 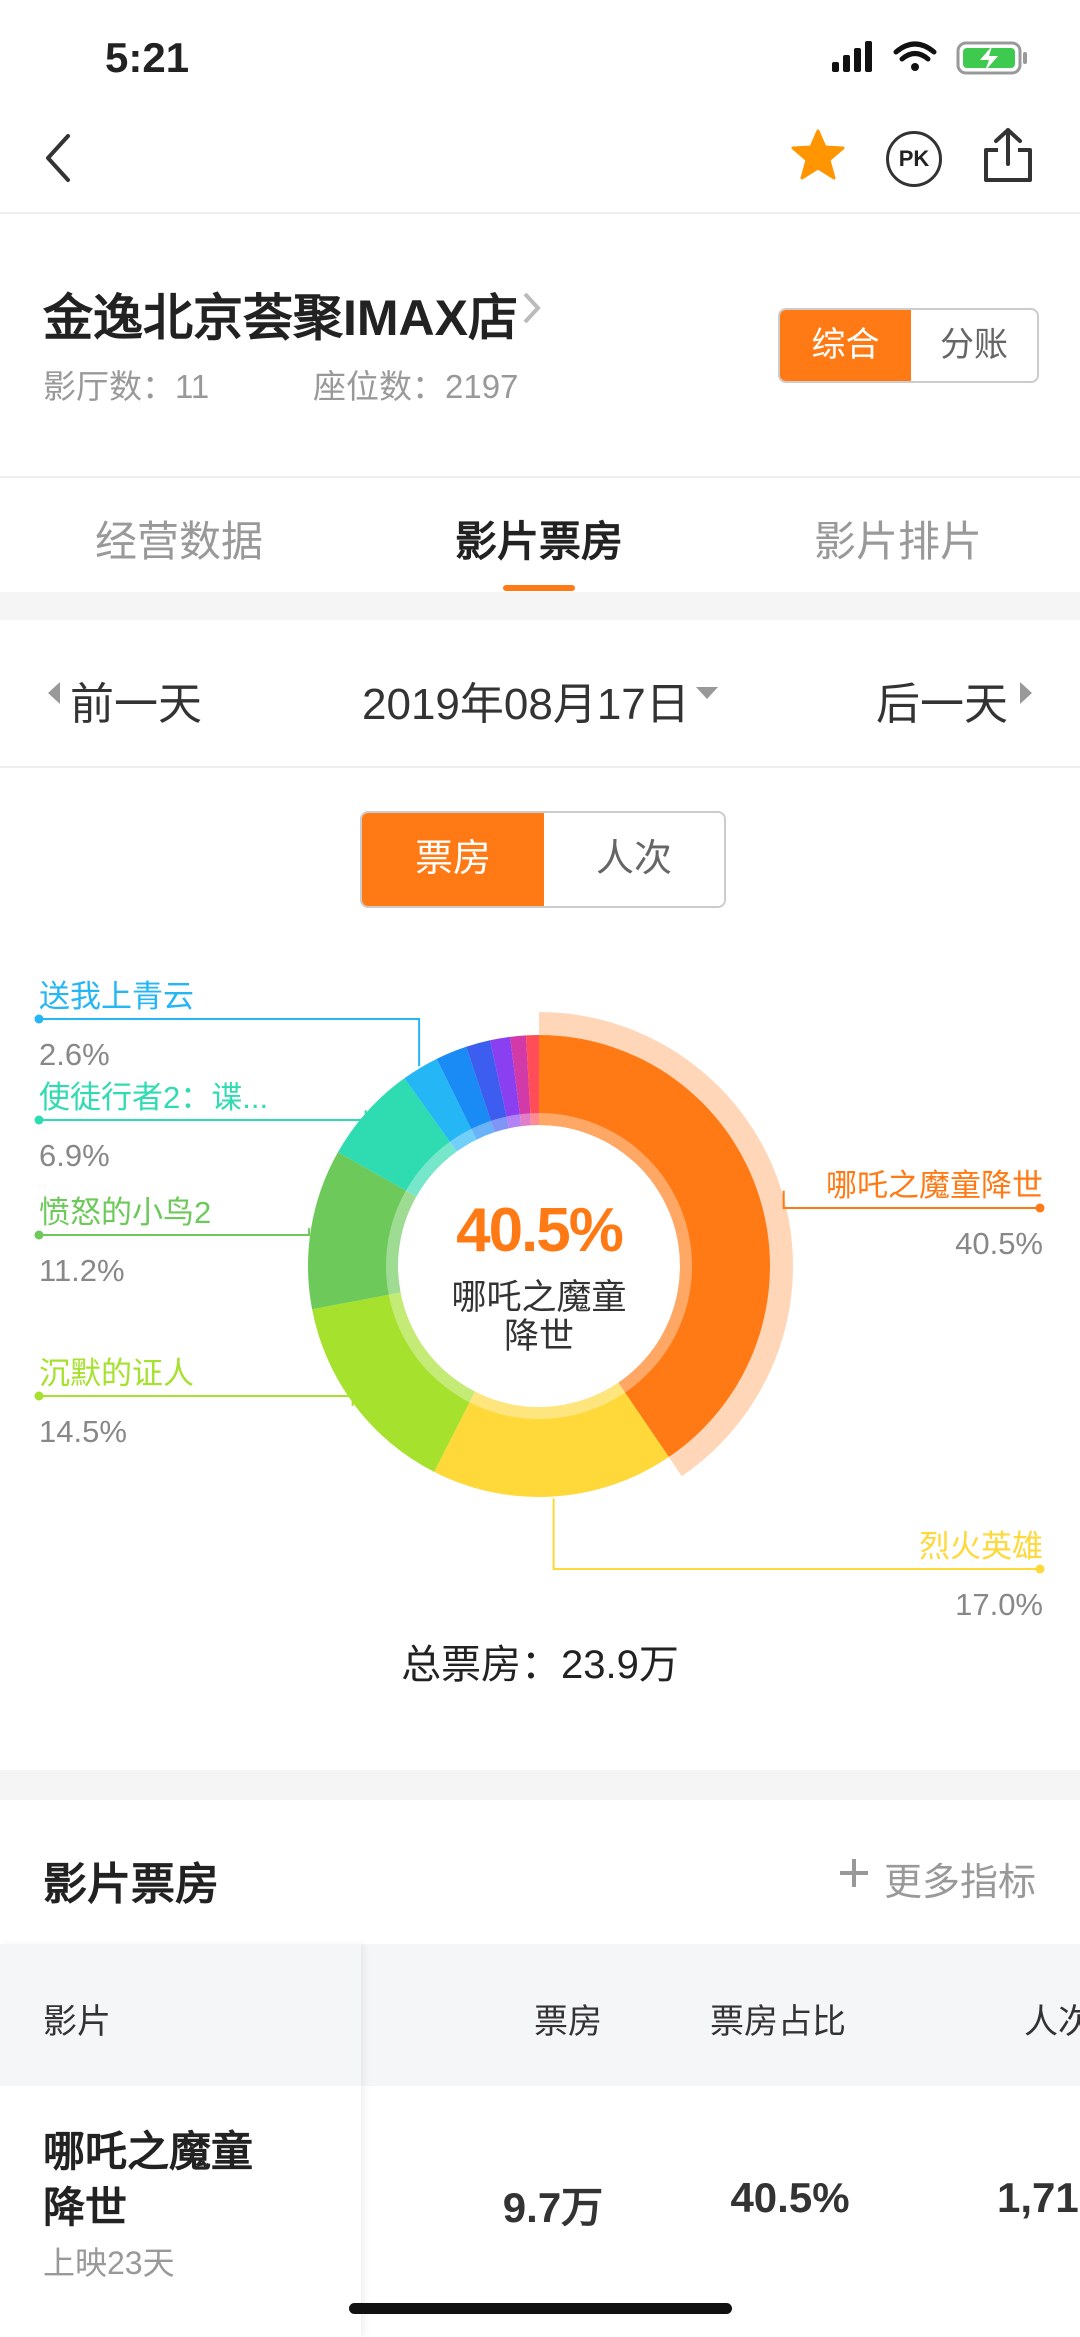 What do you see at coordinates (845, 345) in the screenshot?
I see `toggle-option: 综合` at bounding box center [845, 345].